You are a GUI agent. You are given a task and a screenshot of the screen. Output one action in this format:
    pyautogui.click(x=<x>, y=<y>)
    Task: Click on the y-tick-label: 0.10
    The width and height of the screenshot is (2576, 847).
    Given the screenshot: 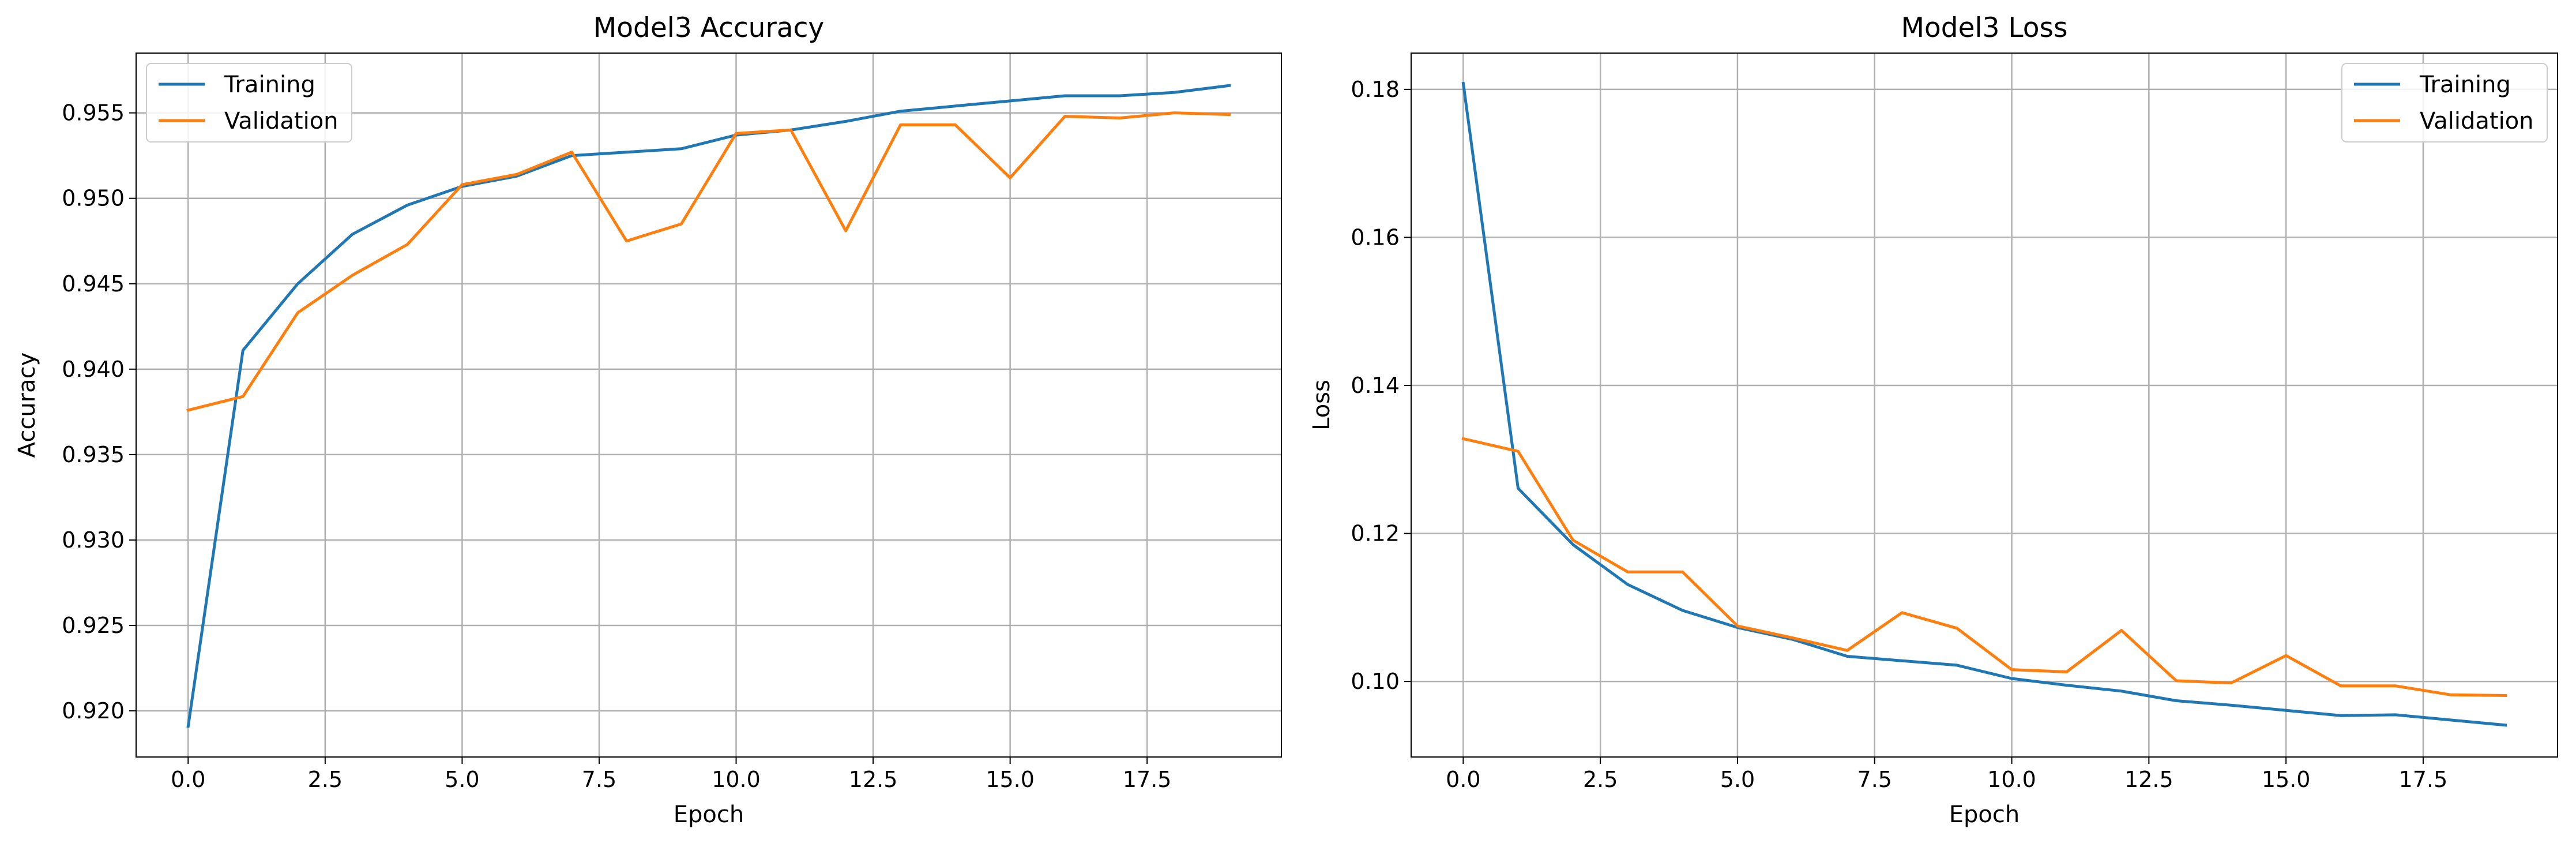 What is the action you would take?
    pyautogui.click(x=1375, y=682)
    